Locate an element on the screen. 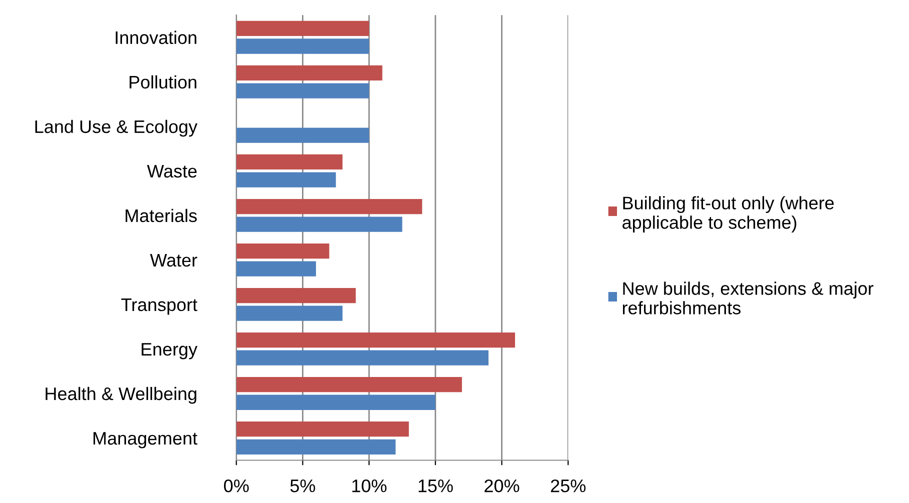  y-tick-label: Management is located at coordinates (146, 440).